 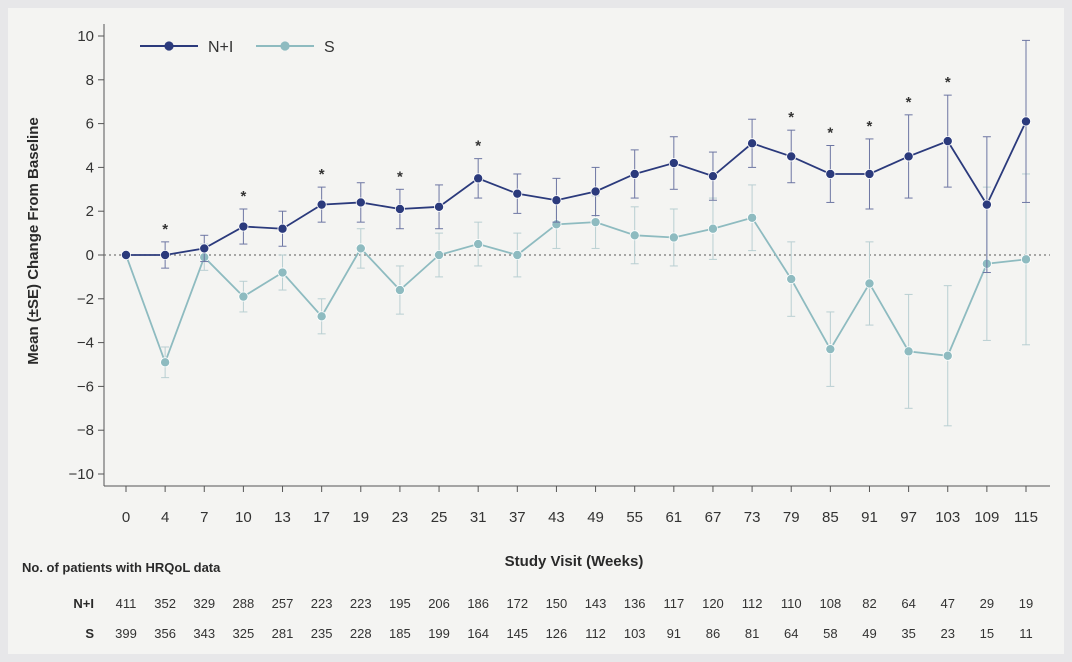 I want to click on x-tick-label: 97, so click(x=908, y=517).